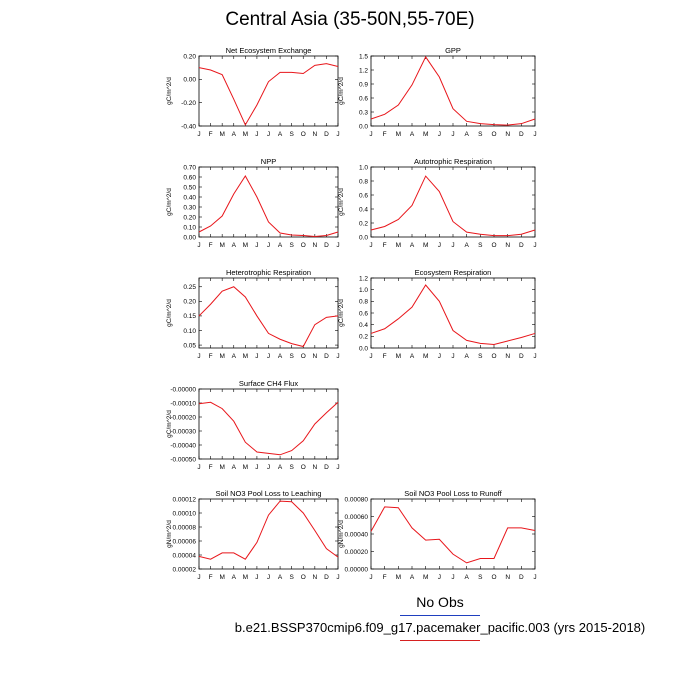 This screenshot has height=700, width=700. Describe the element at coordinates (363, 278) in the screenshot. I see `y-tick-label: 1.2` at that location.